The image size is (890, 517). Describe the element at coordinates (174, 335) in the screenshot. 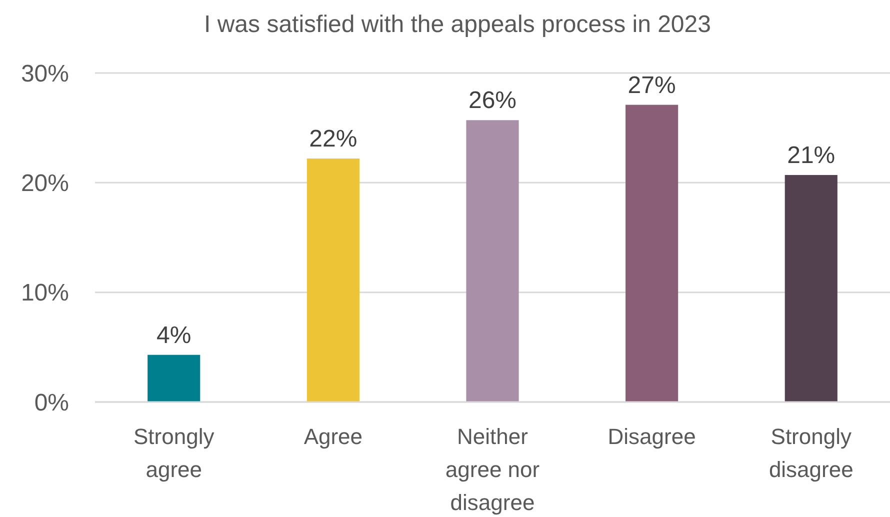

I see `data-label: 4%` at that location.